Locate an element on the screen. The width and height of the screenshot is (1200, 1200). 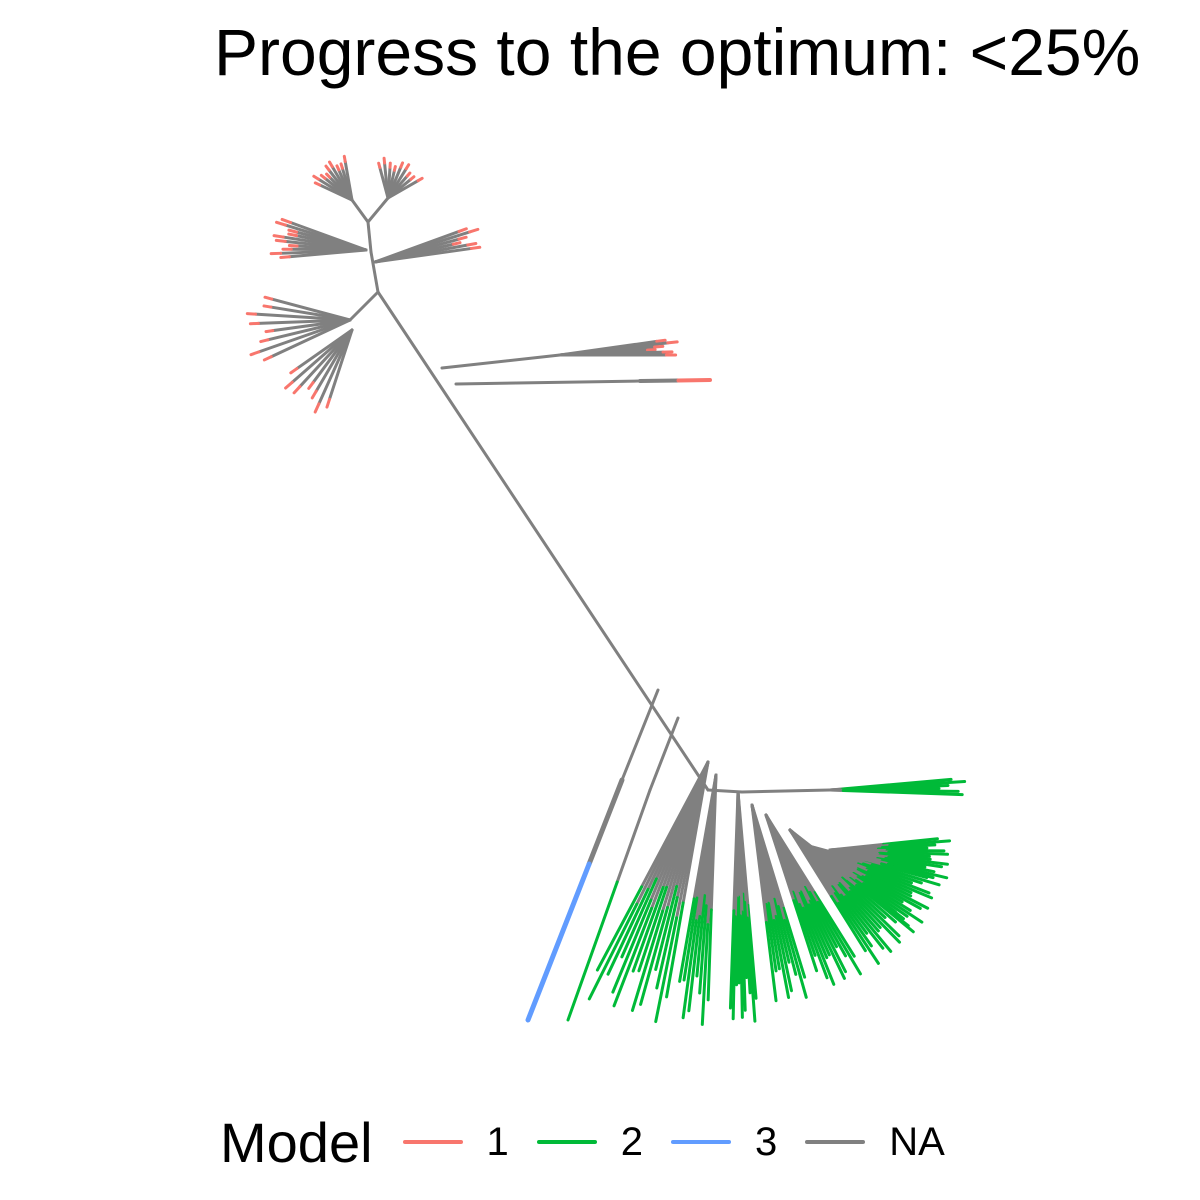
legend-item-1: 1 is located at coordinates (455, 1142).